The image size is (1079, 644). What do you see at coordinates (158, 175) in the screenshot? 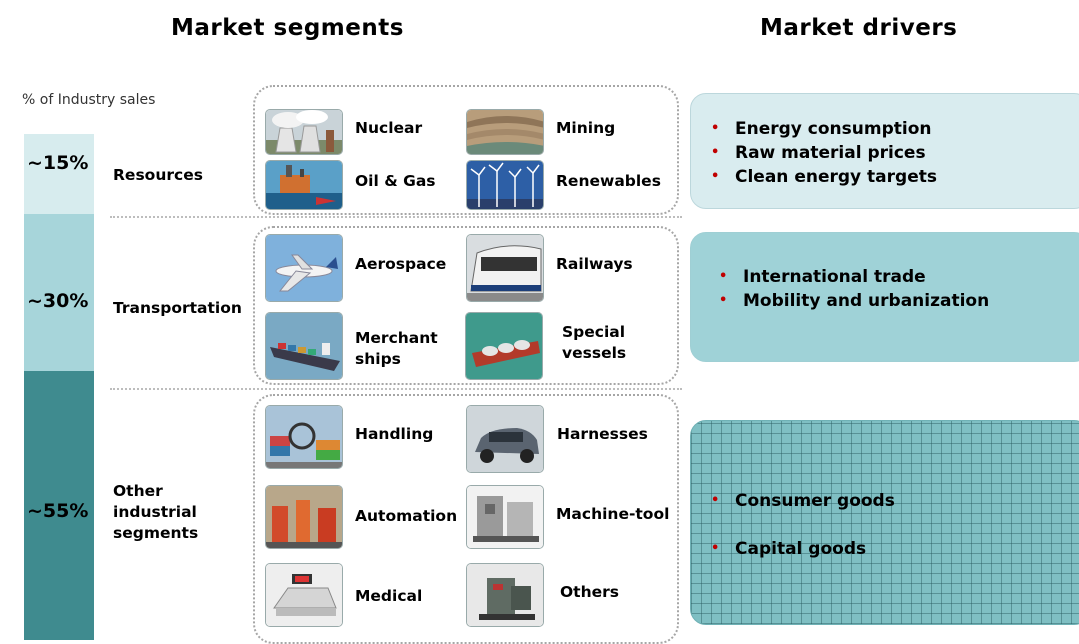
I see `segment-name-resources: Resources` at bounding box center [158, 175].